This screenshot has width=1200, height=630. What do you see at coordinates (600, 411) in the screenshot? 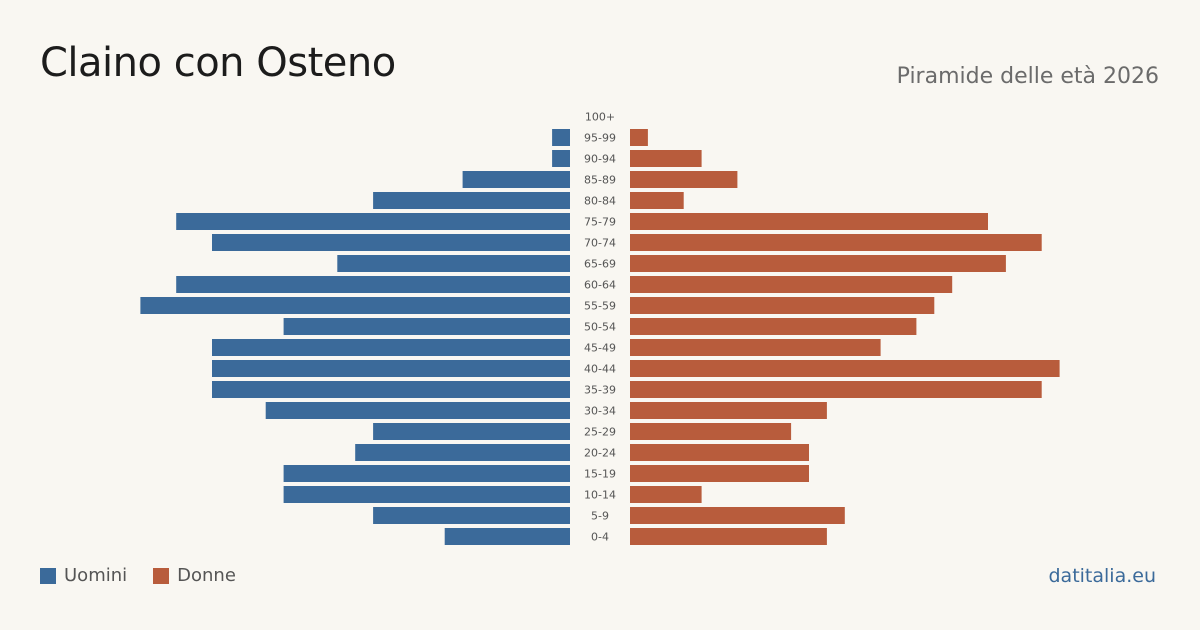
I see `age-label: 30-34` at bounding box center [600, 411].